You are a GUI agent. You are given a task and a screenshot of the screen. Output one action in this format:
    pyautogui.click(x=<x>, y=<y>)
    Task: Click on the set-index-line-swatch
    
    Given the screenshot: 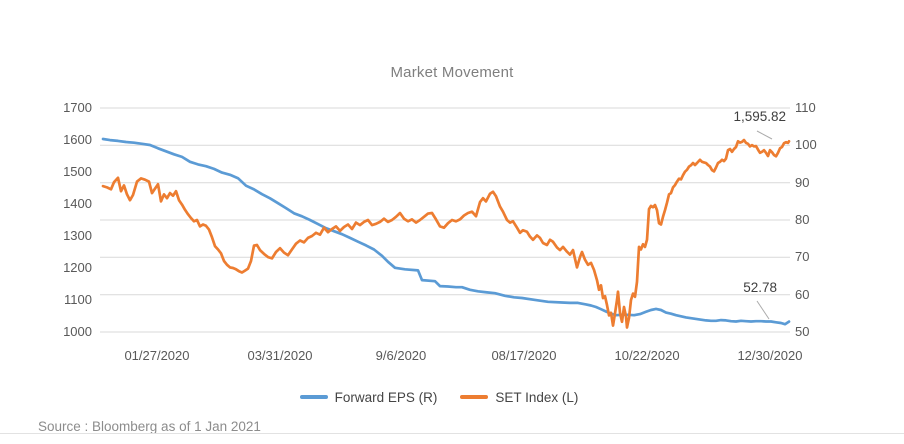 What is the action you would take?
    pyautogui.click(x=474, y=397)
    